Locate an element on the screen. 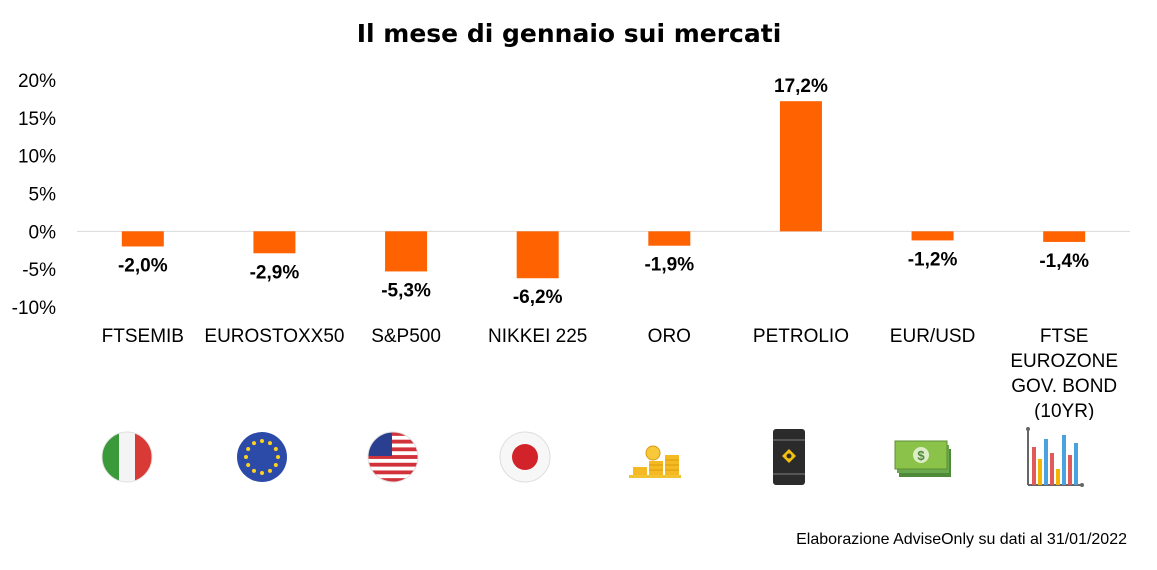 The width and height of the screenshot is (1157, 570). category-label: EUR/USD is located at coordinates (933, 336).